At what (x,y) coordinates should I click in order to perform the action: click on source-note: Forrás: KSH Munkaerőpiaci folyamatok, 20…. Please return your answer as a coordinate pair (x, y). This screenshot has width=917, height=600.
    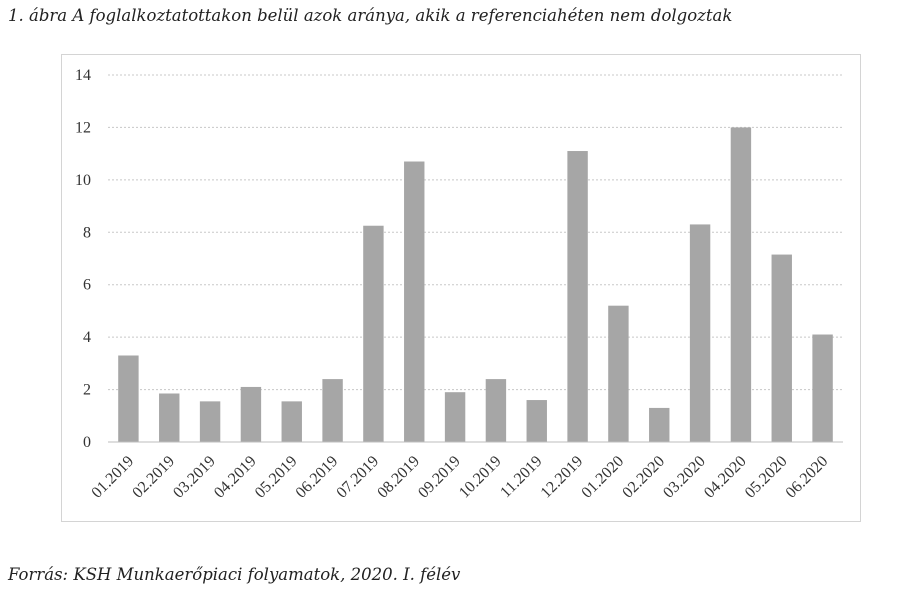
    Looking at the image, I should click on (234, 574).